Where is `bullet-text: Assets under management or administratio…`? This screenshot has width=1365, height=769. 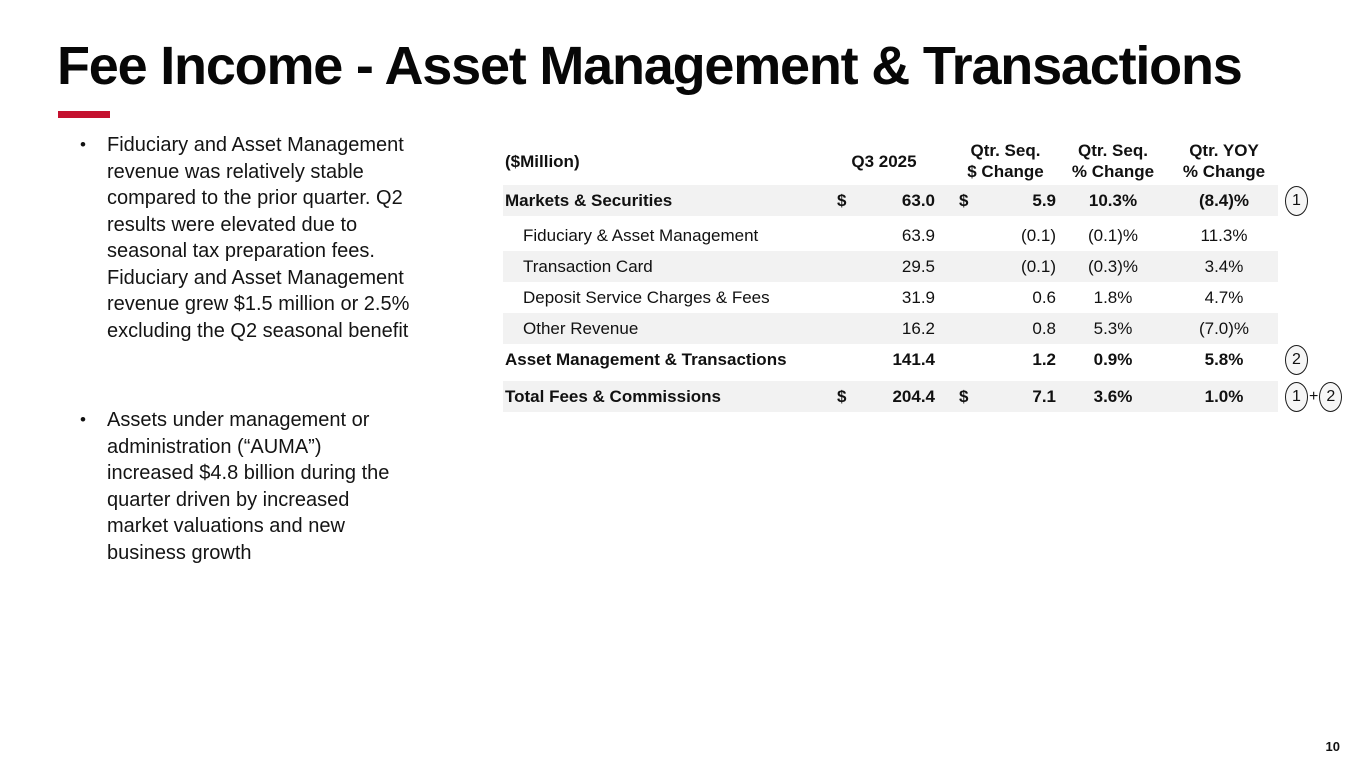
bullet-text: Assets under management or administratio… is located at coordinates (248, 486).